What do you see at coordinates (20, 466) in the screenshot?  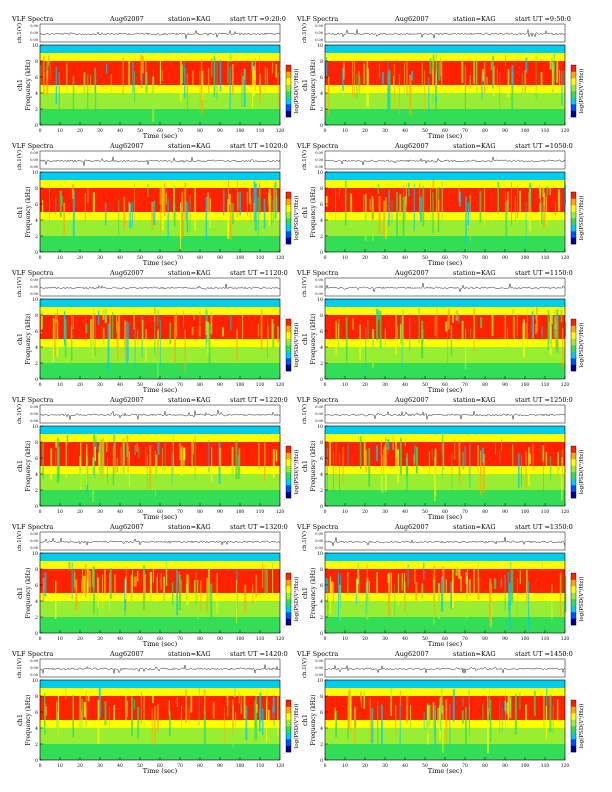 I see `y-axis-channel-label: ch1` at bounding box center [20, 466].